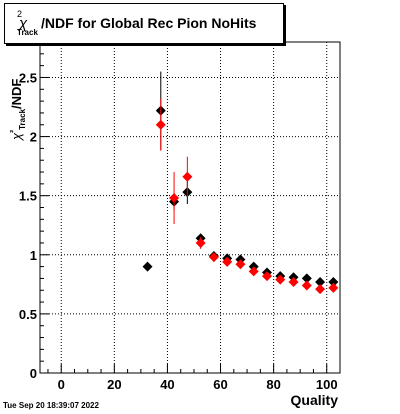 The image size is (400, 414). Describe the element at coordinates (23, 23) in the screenshot. I see `title-symbol: χ` at that location.